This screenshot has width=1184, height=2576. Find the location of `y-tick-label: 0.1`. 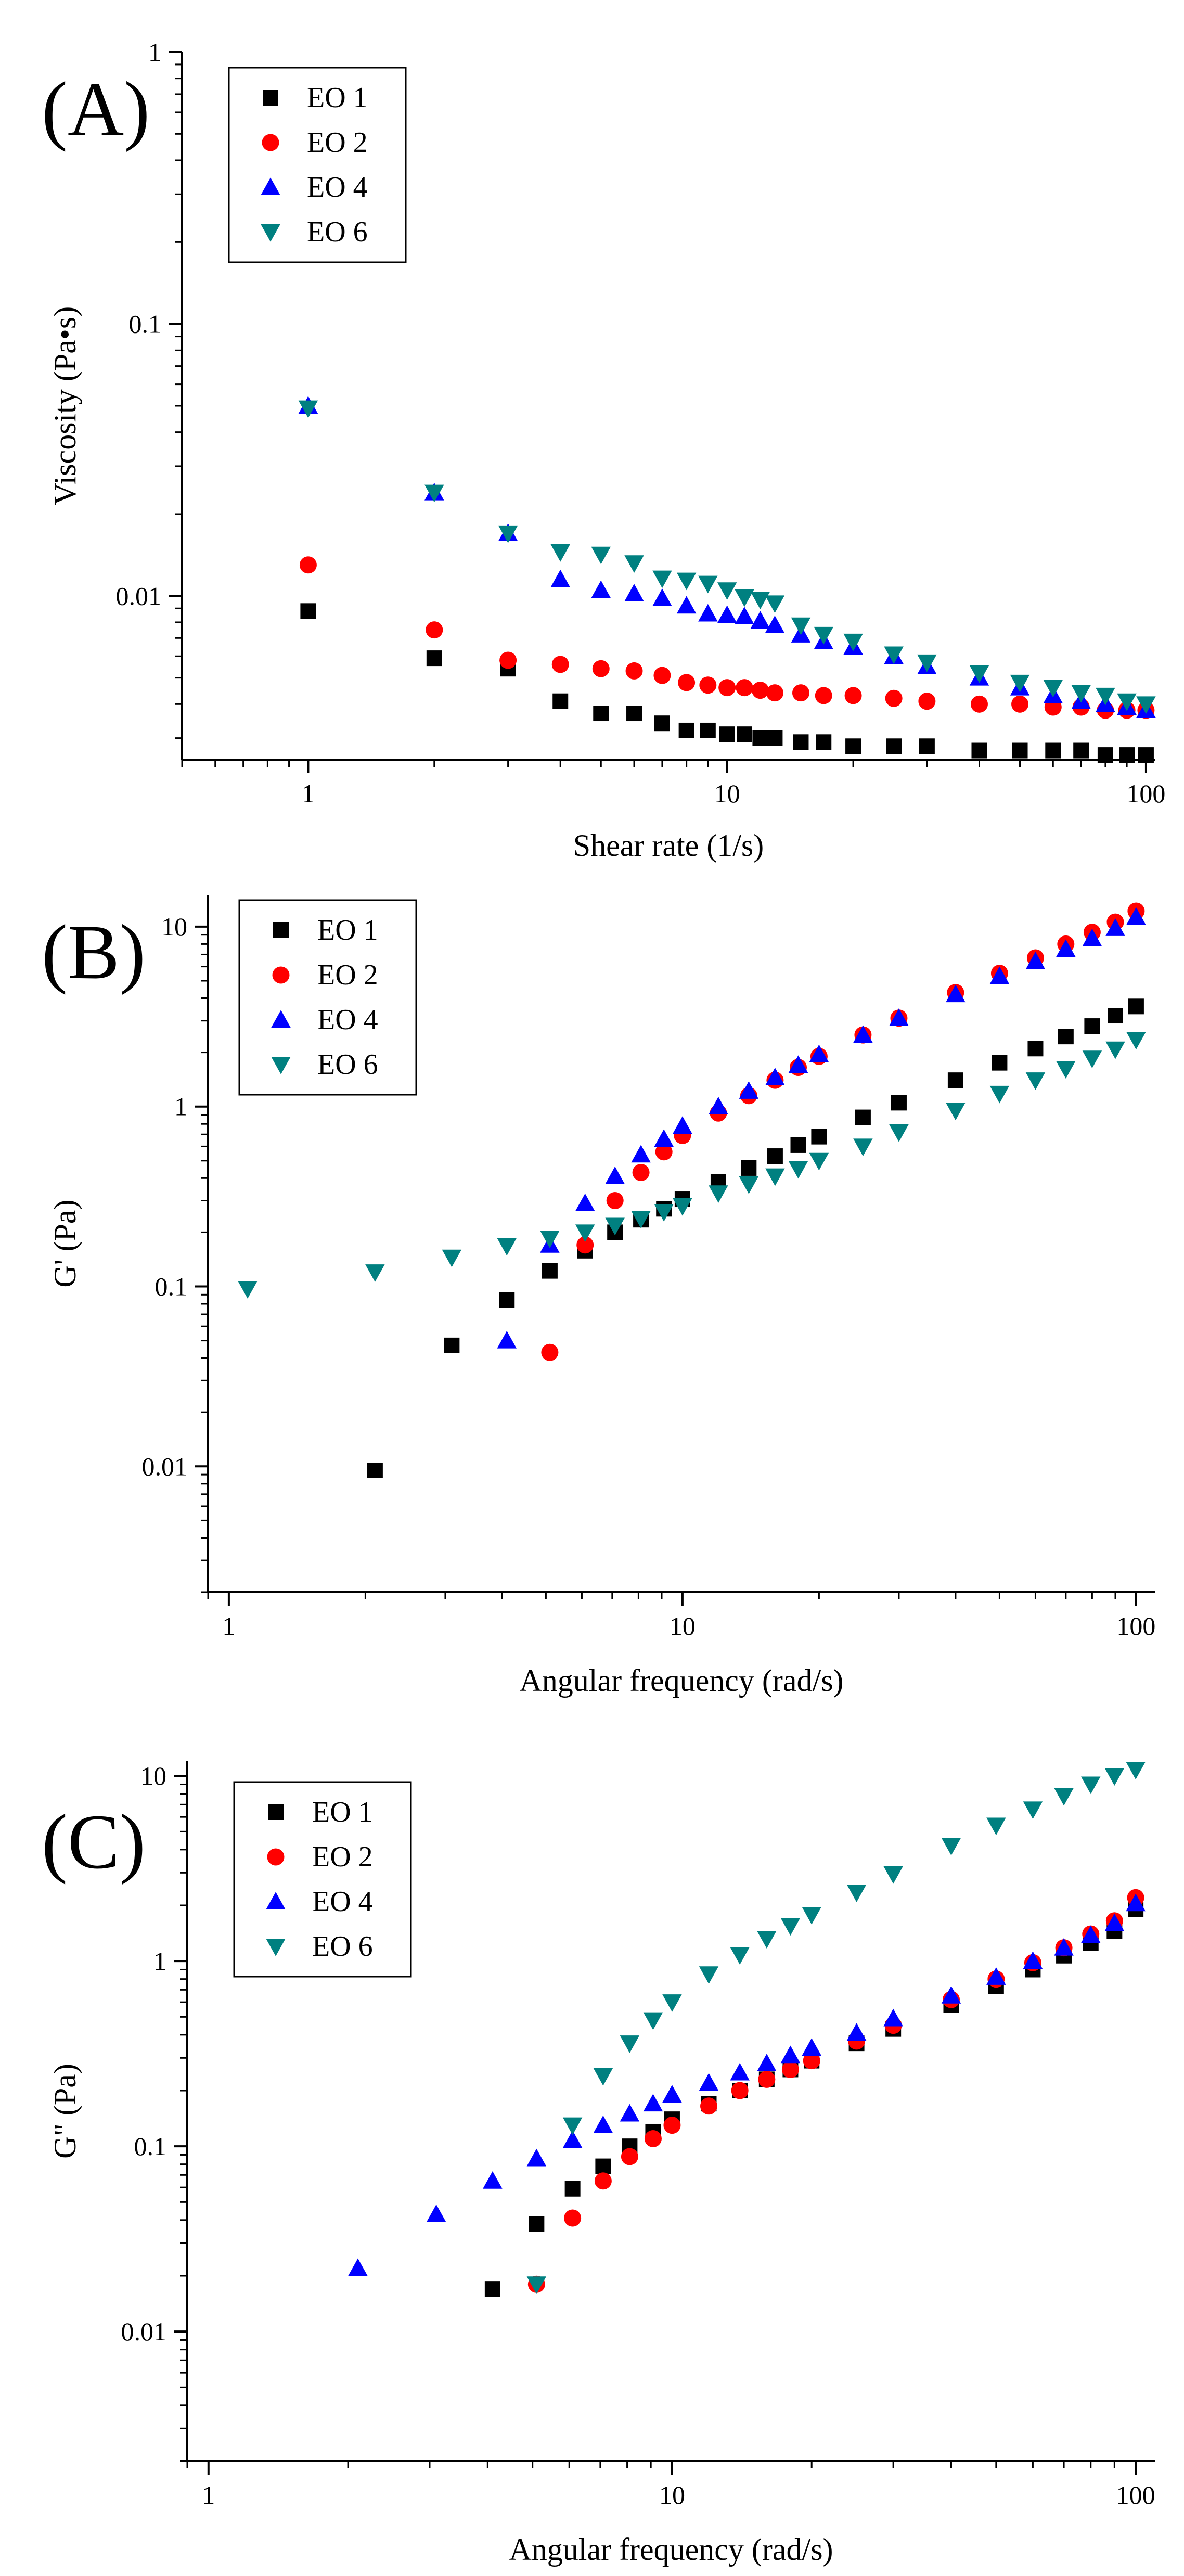

y-tick-label: 0.1 is located at coordinates (150, 2147).